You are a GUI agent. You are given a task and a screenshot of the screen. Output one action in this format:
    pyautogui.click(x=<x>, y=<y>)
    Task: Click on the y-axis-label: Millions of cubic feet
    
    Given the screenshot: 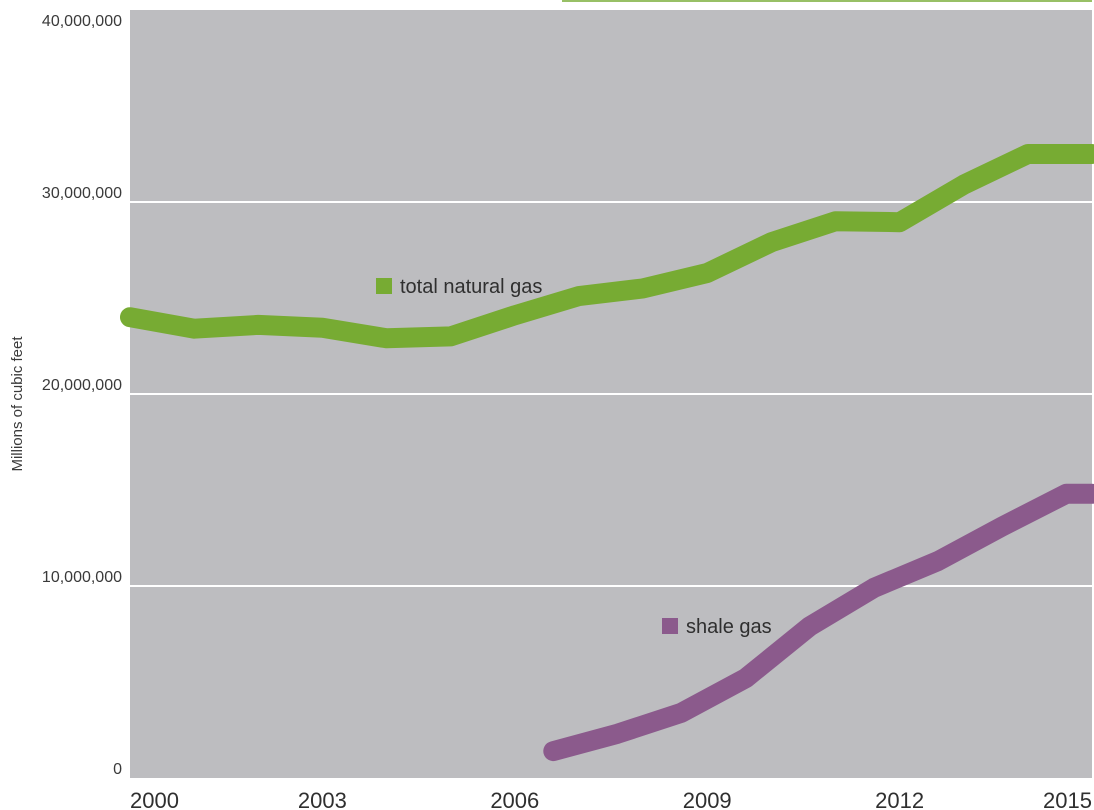 What is the action you would take?
    pyautogui.click(x=17, y=404)
    